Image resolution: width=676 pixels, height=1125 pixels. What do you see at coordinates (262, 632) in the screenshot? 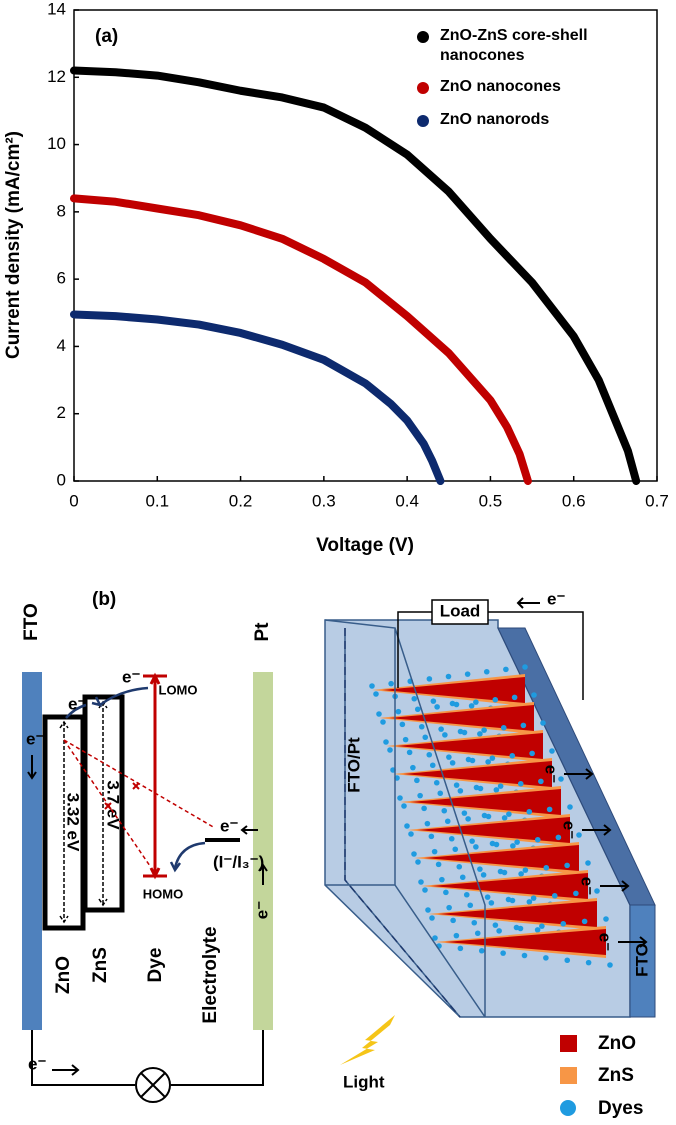
I see `pt-label: Pt` at bounding box center [262, 632].